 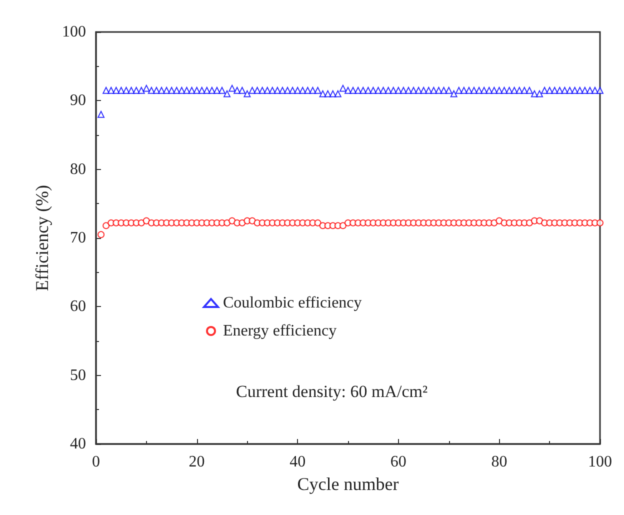 What do you see at coordinates (499, 462) in the screenshot?
I see `x-tick-label: 80` at bounding box center [499, 462].